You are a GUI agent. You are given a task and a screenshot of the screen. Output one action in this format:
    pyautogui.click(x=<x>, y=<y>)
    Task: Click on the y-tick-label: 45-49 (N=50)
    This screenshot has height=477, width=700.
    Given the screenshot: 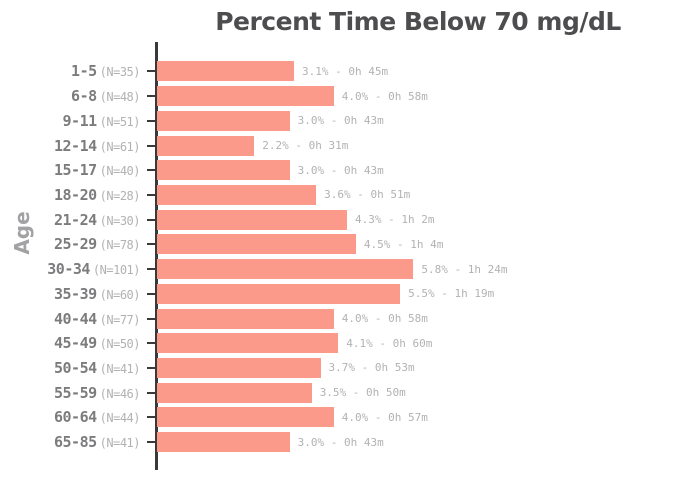 What is the action you would take?
    pyautogui.click(x=70, y=343)
    